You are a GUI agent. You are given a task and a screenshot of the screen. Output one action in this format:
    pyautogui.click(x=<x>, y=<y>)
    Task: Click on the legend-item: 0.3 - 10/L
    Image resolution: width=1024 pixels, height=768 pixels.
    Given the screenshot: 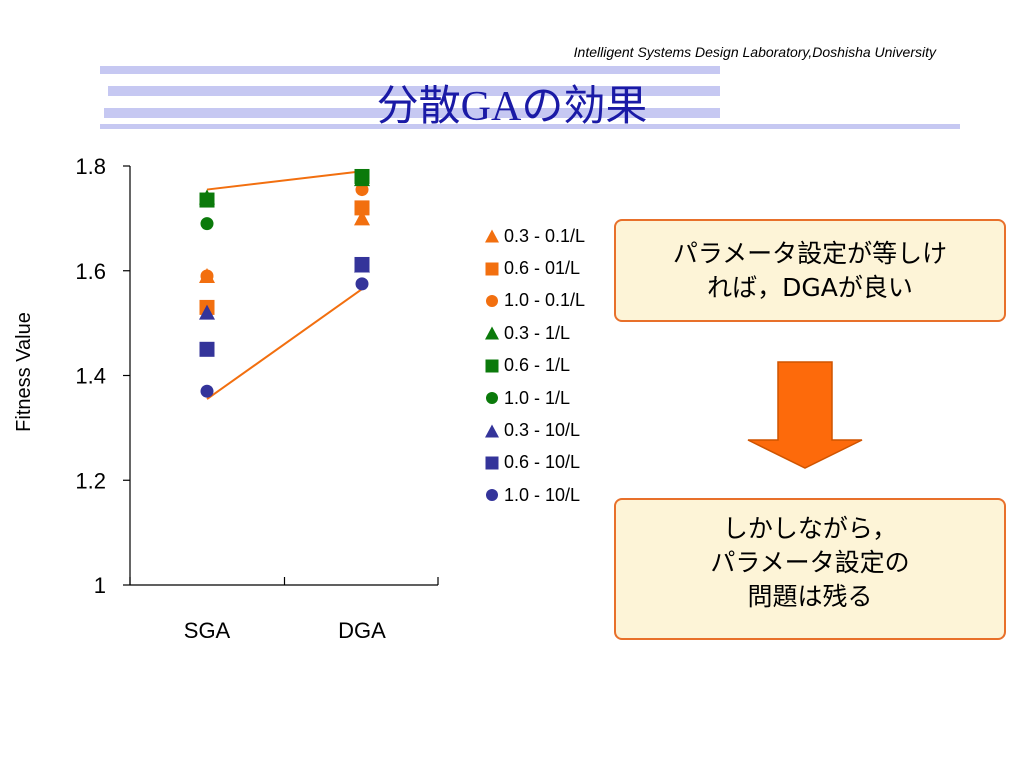 What is the action you would take?
    pyautogui.click(x=534, y=430)
    